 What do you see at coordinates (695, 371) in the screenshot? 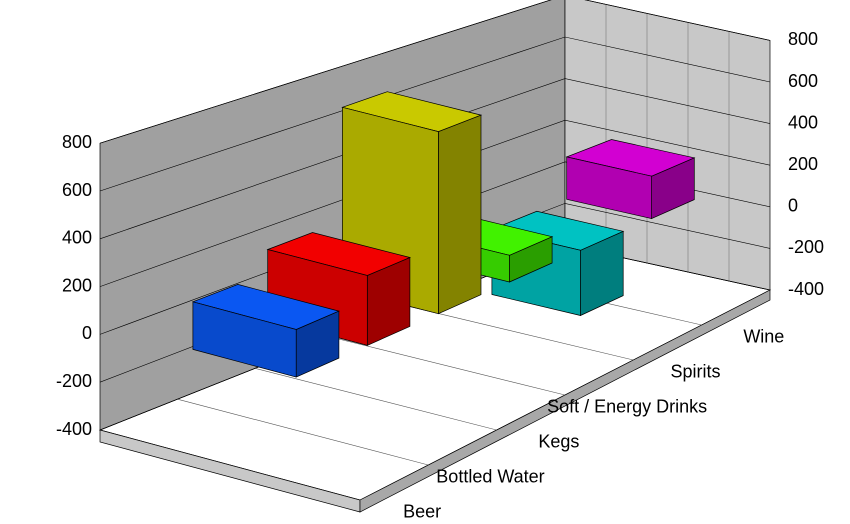
I see `x-tick-label: Spirits` at bounding box center [695, 371].